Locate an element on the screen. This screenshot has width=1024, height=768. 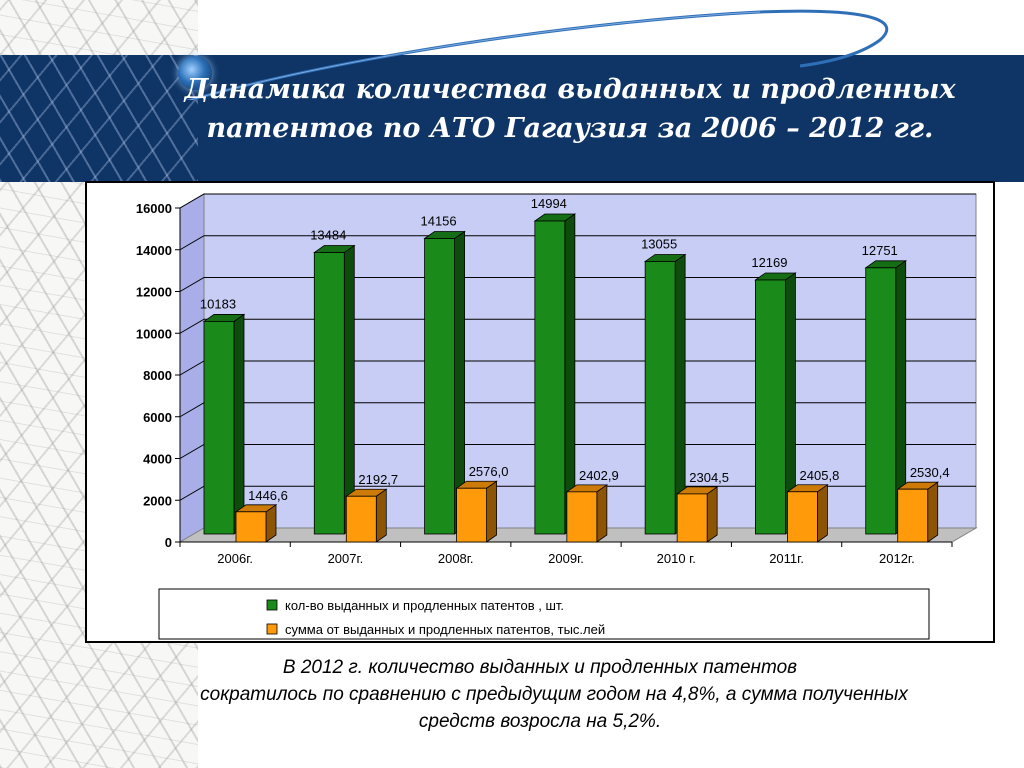
data-label: 2304,5 is located at coordinates (709, 477).